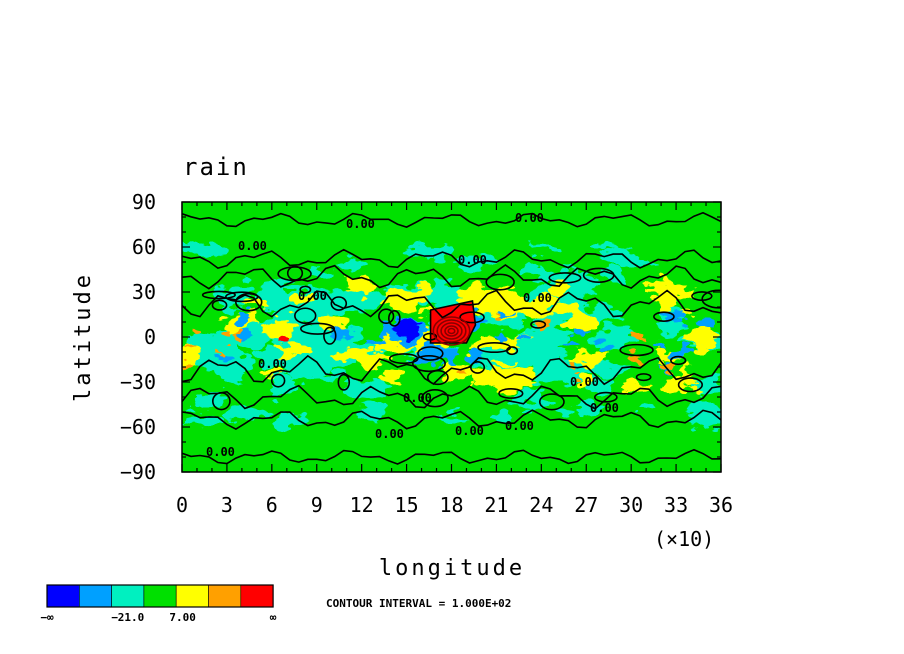  I want to click on blue-region, so click(406, 328).